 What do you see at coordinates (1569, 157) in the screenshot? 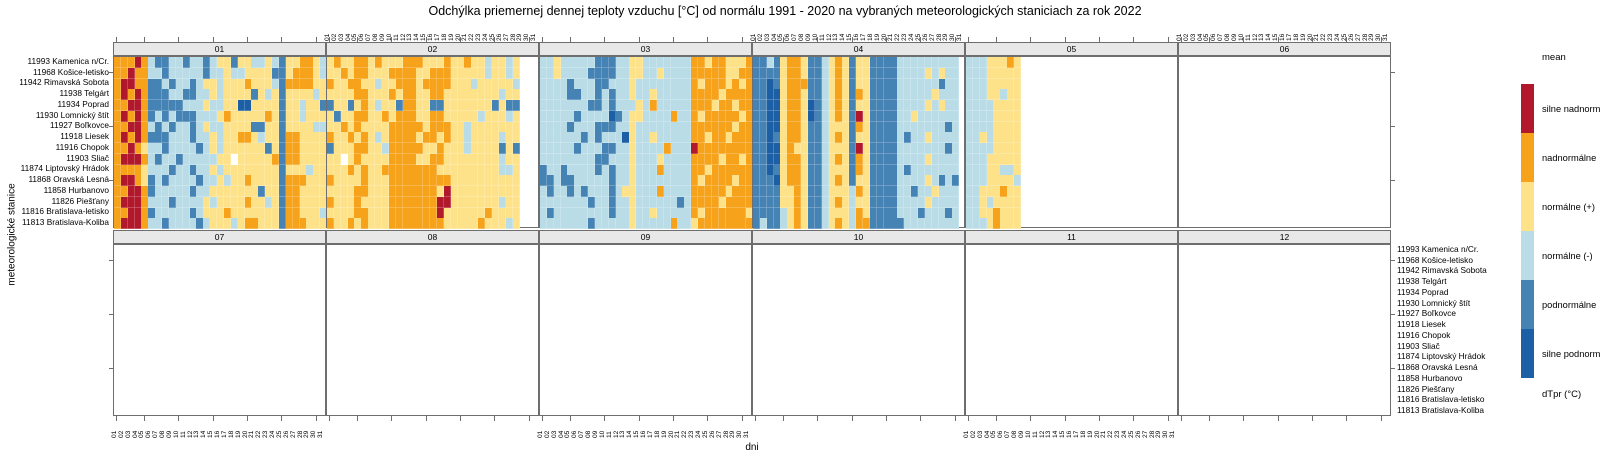
I see `legend-item-label: nadnormálne` at bounding box center [1569, 157].